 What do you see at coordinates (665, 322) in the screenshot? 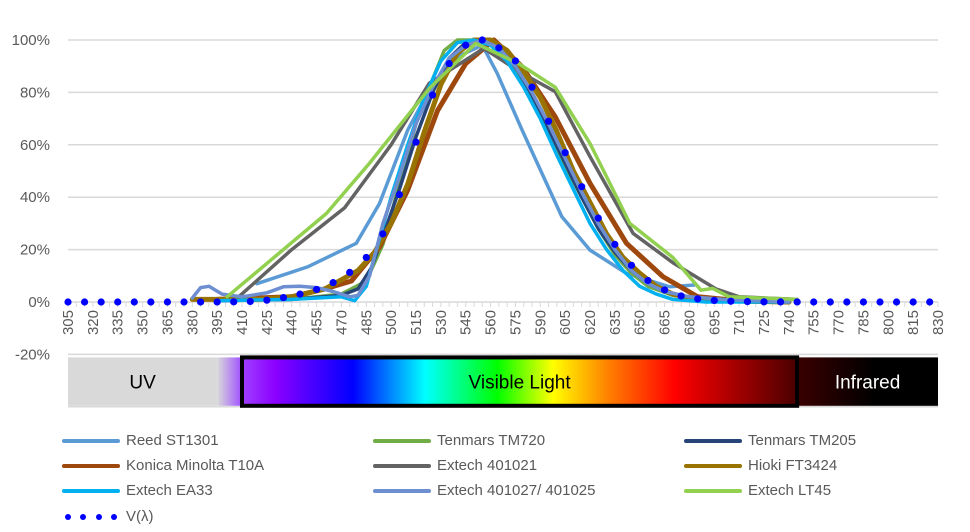
I see `x-tick-label: 665` at bounding box center [665, 322].